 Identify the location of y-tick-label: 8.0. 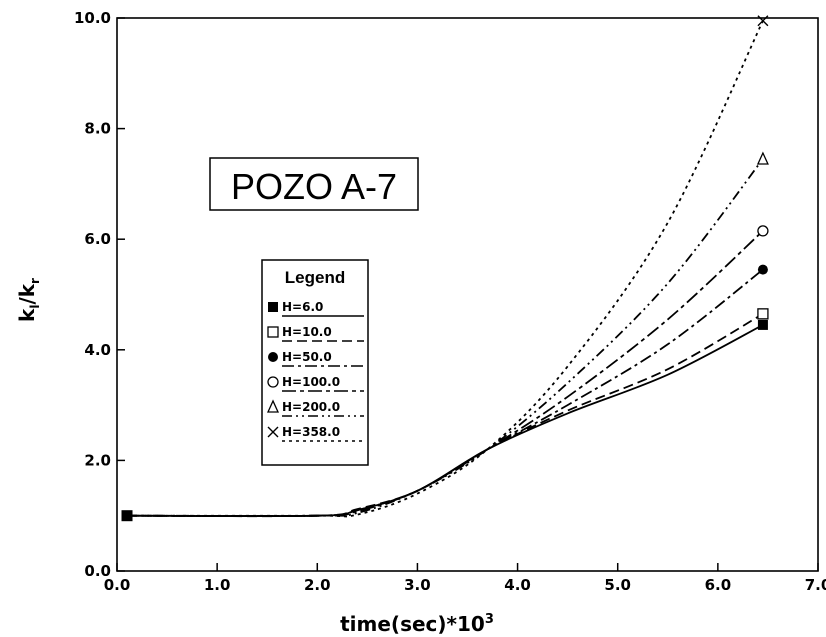
(97, 129).